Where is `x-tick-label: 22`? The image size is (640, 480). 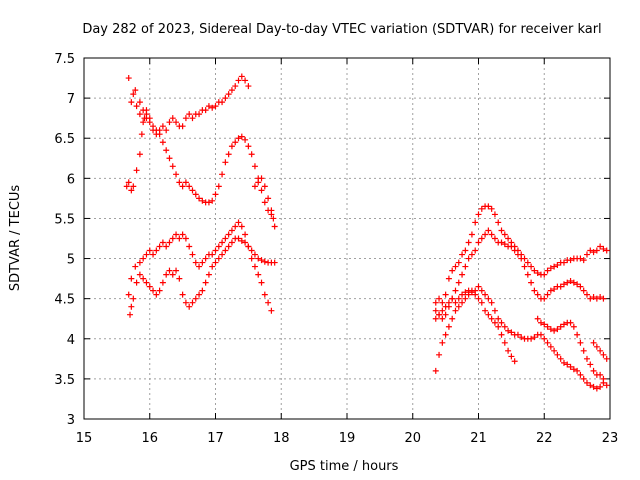 x-tick-label: 22 is located at coordinates (544, 438).